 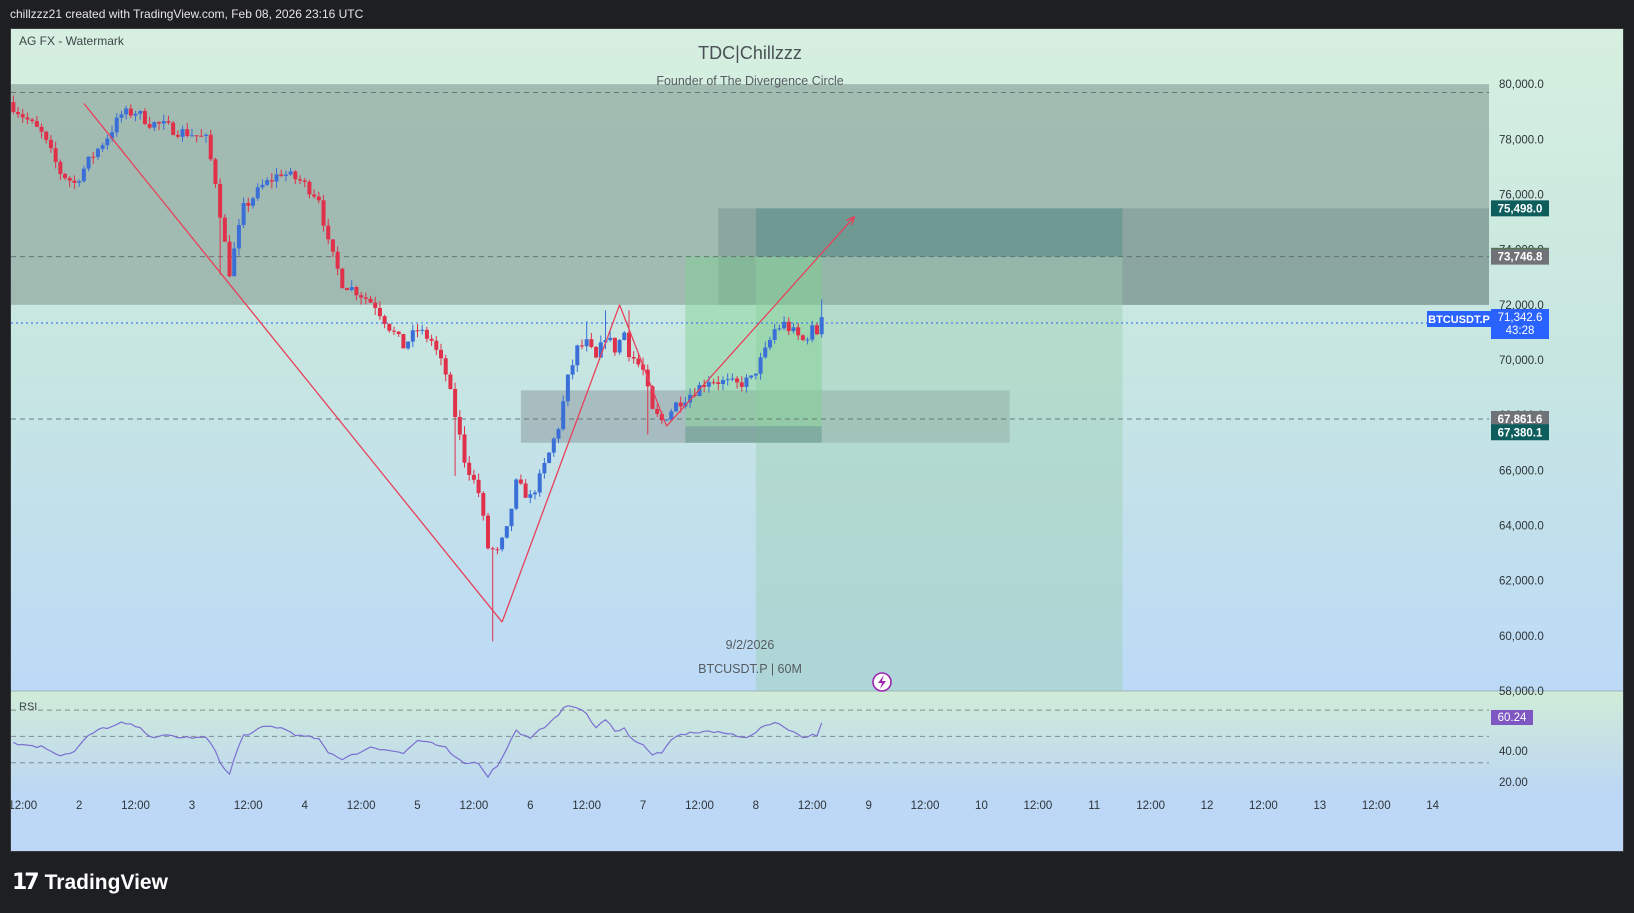 What do you see at coordinates (817, 742) in the screenshot?
I see `rsi-pane-background` at bounding box center [817, 742].